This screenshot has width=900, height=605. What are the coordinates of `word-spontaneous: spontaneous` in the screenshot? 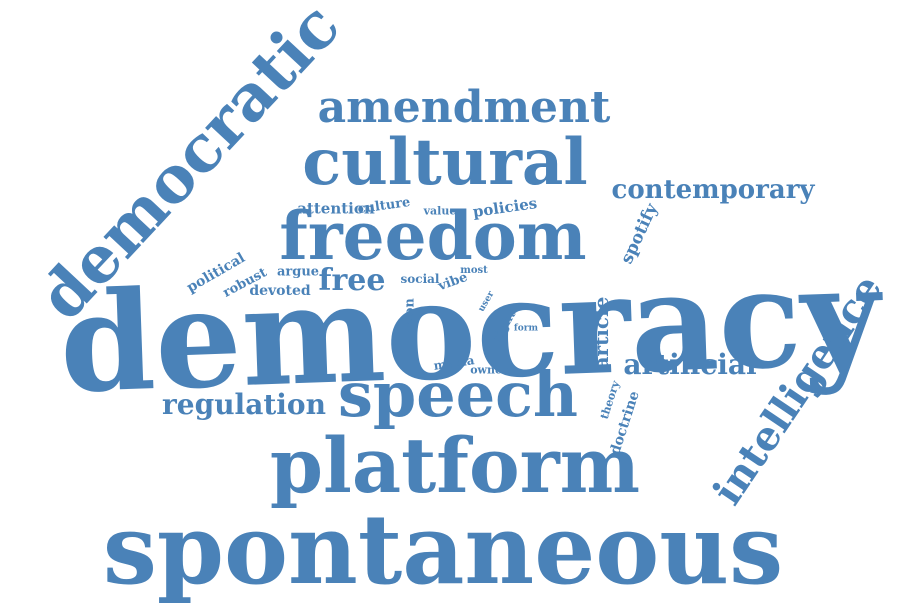 It's located at (443, 549).